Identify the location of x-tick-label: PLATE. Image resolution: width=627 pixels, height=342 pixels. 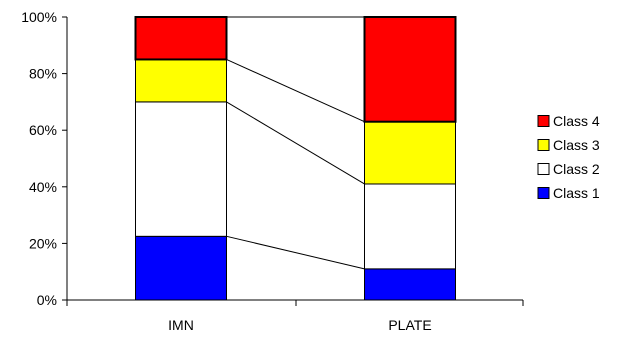
(409, 325).